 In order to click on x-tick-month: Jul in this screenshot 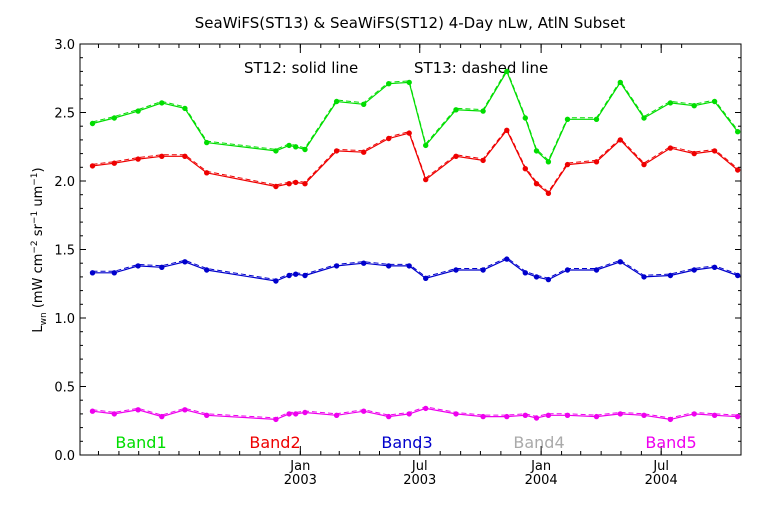, I will do `click(660, 466)`.